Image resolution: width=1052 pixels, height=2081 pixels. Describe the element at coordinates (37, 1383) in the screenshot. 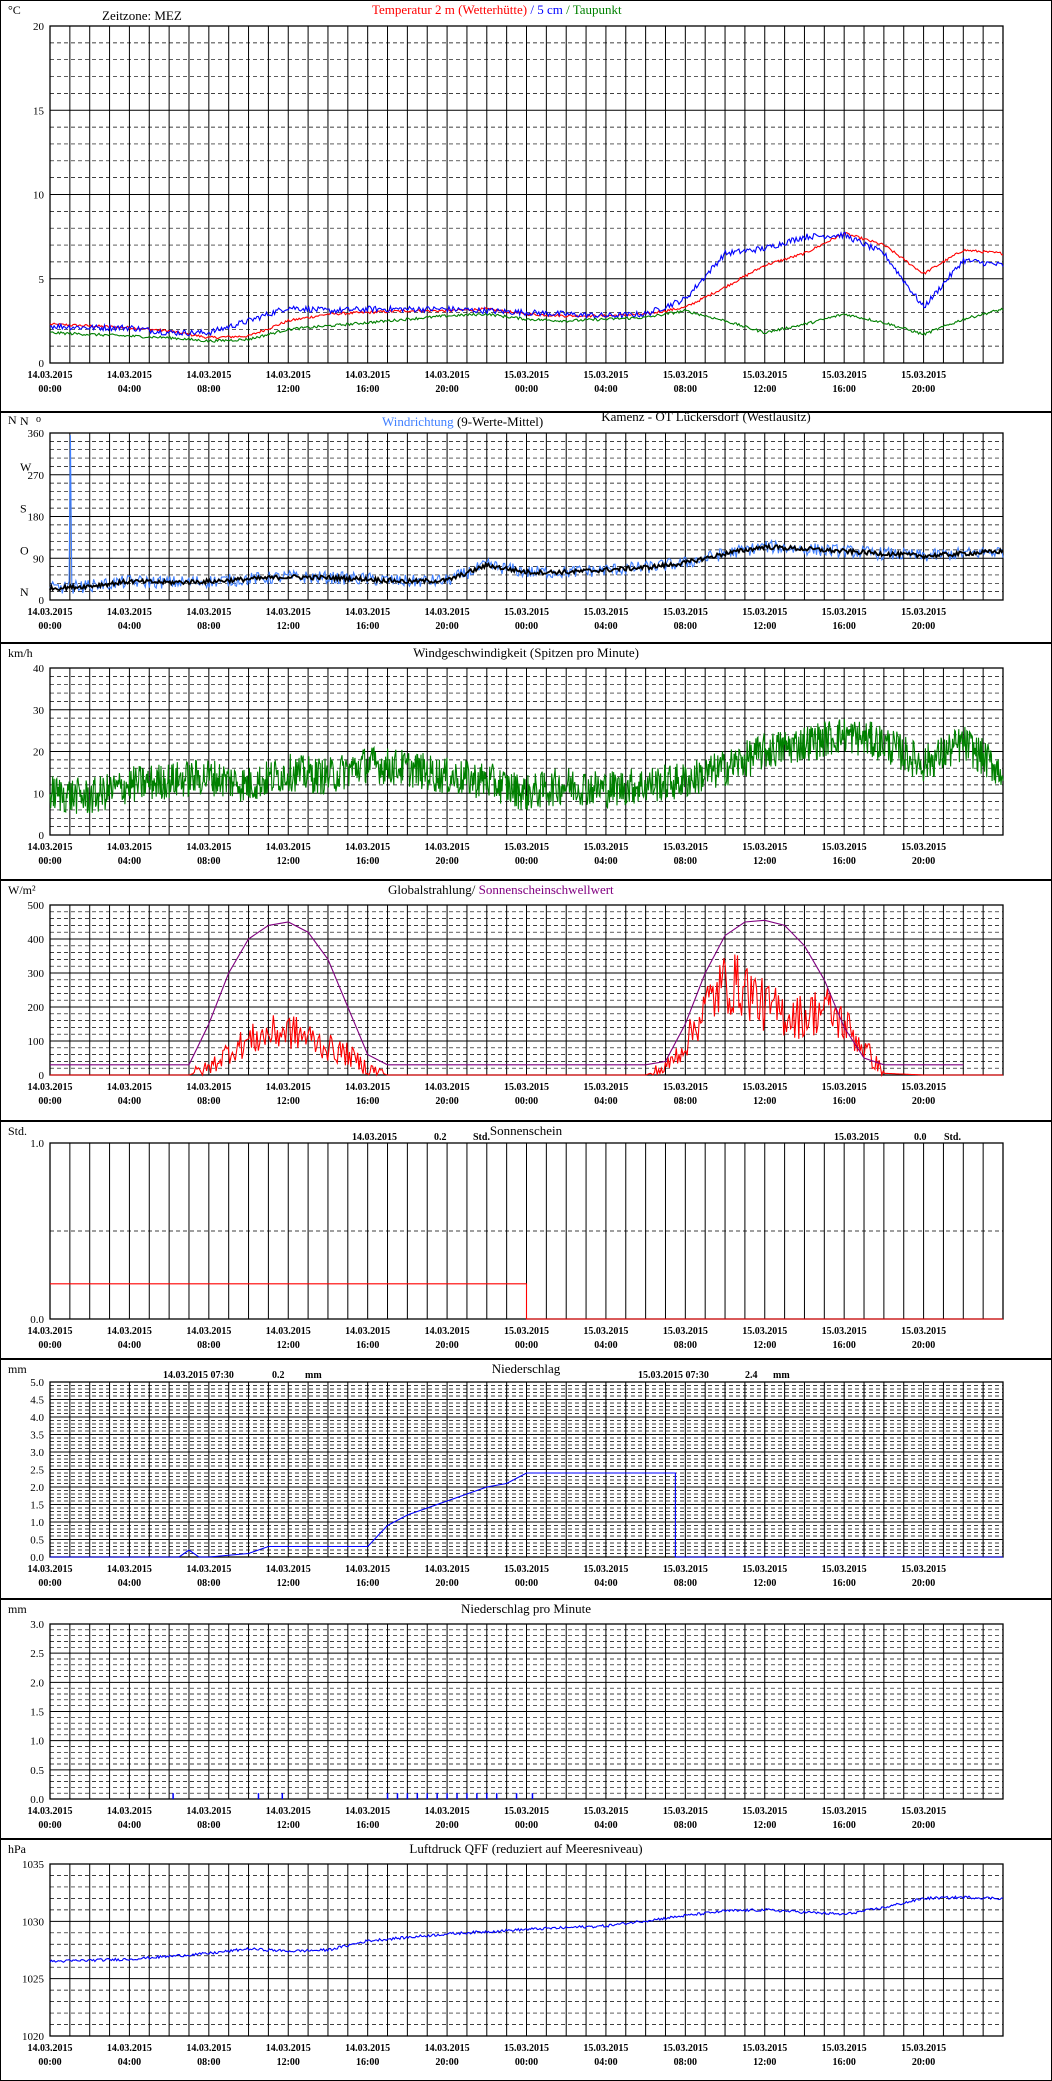

I see `y-tick-label: 5.0` at that location.